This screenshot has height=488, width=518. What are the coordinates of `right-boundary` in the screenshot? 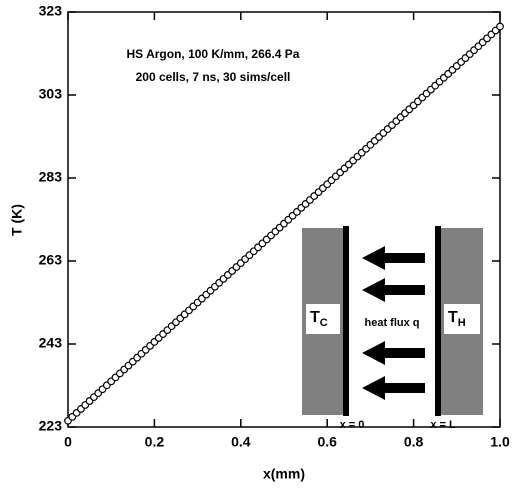 It's located at (438, 321).